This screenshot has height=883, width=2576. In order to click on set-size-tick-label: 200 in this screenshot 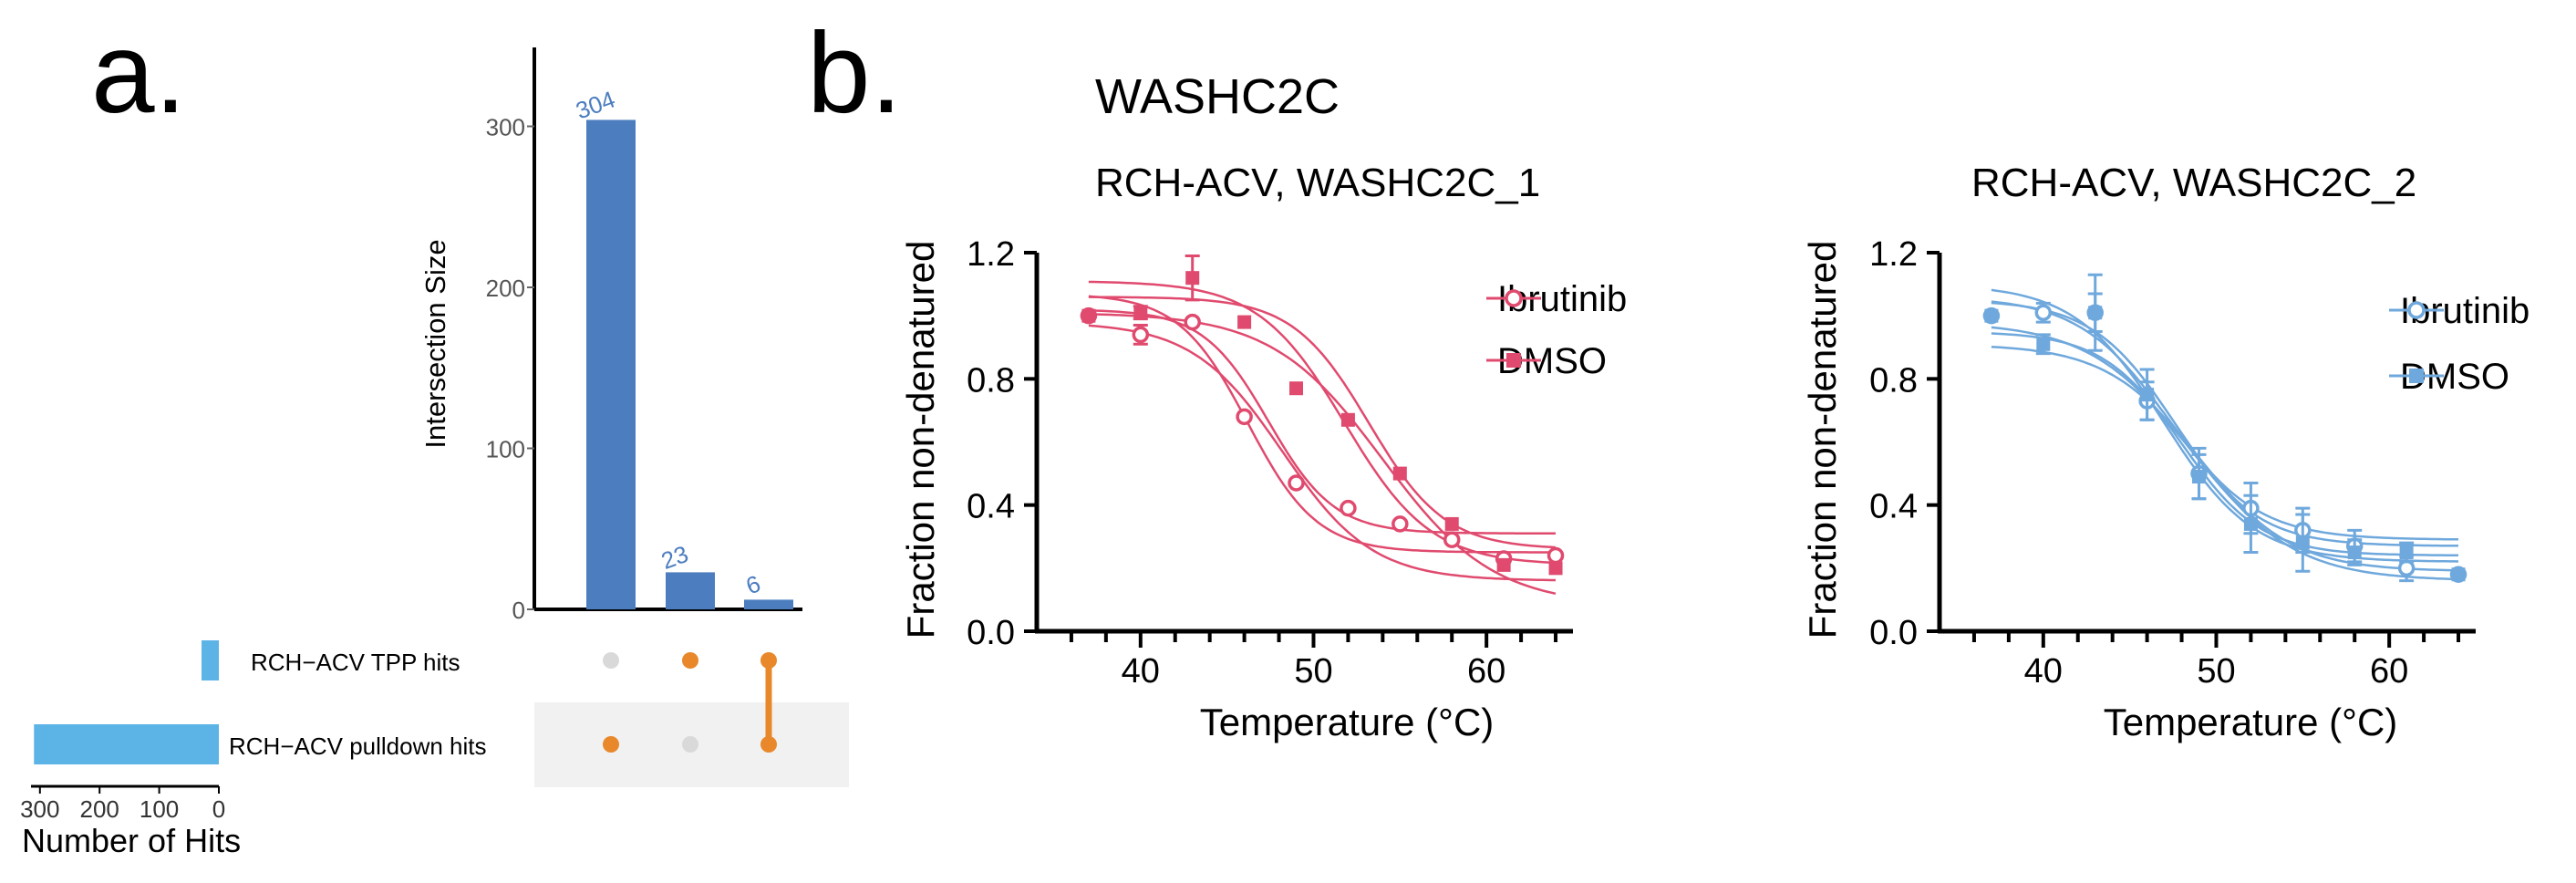, I will do `click(99, 809)`.